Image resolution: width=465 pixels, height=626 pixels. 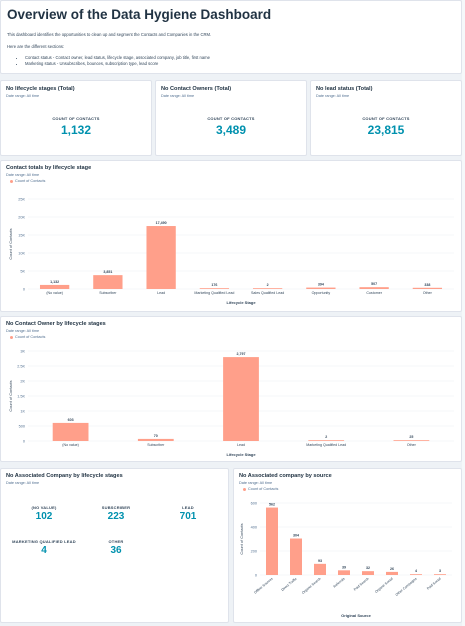 I want to click on kpi-label: (NO VALUE), so click(x=44, y=507).